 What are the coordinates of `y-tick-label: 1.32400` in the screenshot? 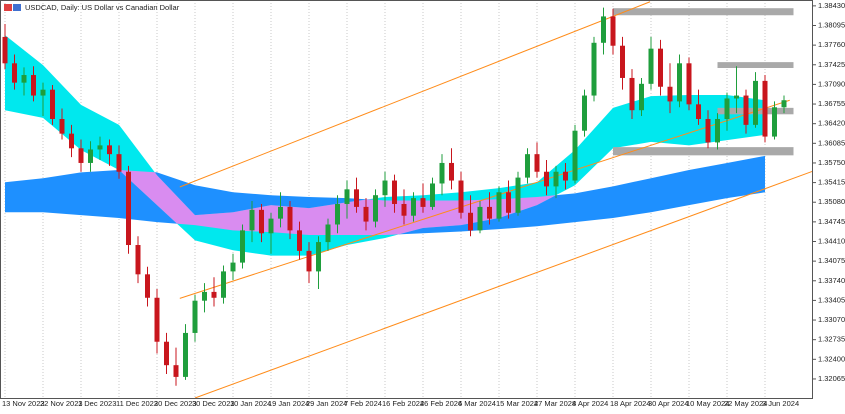 It's located at (831, 358).